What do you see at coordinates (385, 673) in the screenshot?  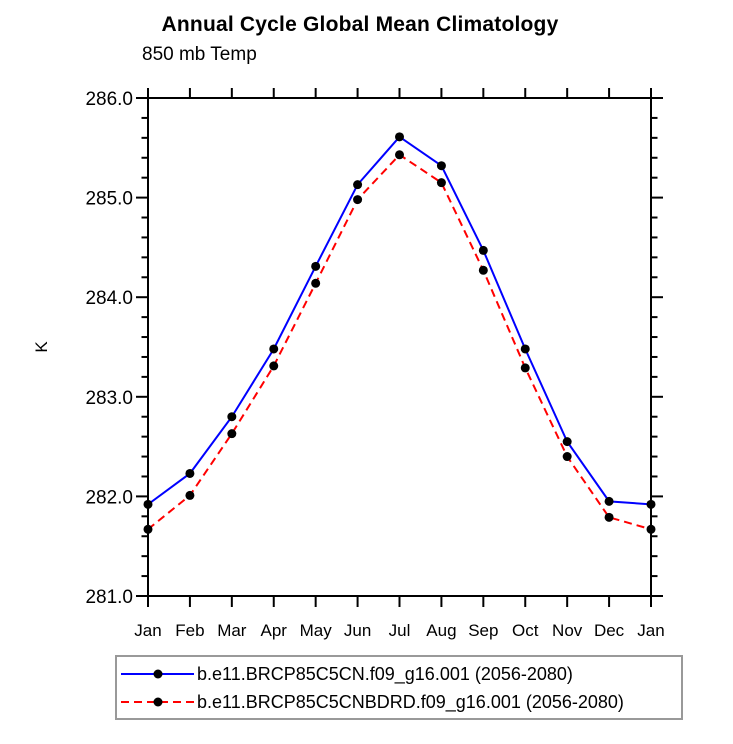 I see `legend-label: b.e11.BRCP85C5CN.f09_g16.001 (2056-2080)` at bounding box center [385, 673].